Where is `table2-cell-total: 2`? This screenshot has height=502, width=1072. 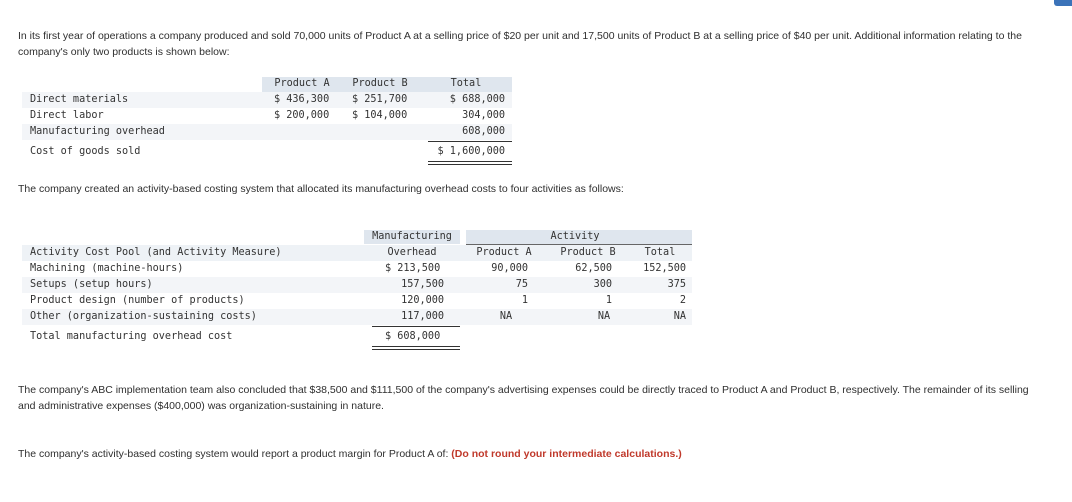 table2-cell-total: 2 is located at coordinates (682, 300).